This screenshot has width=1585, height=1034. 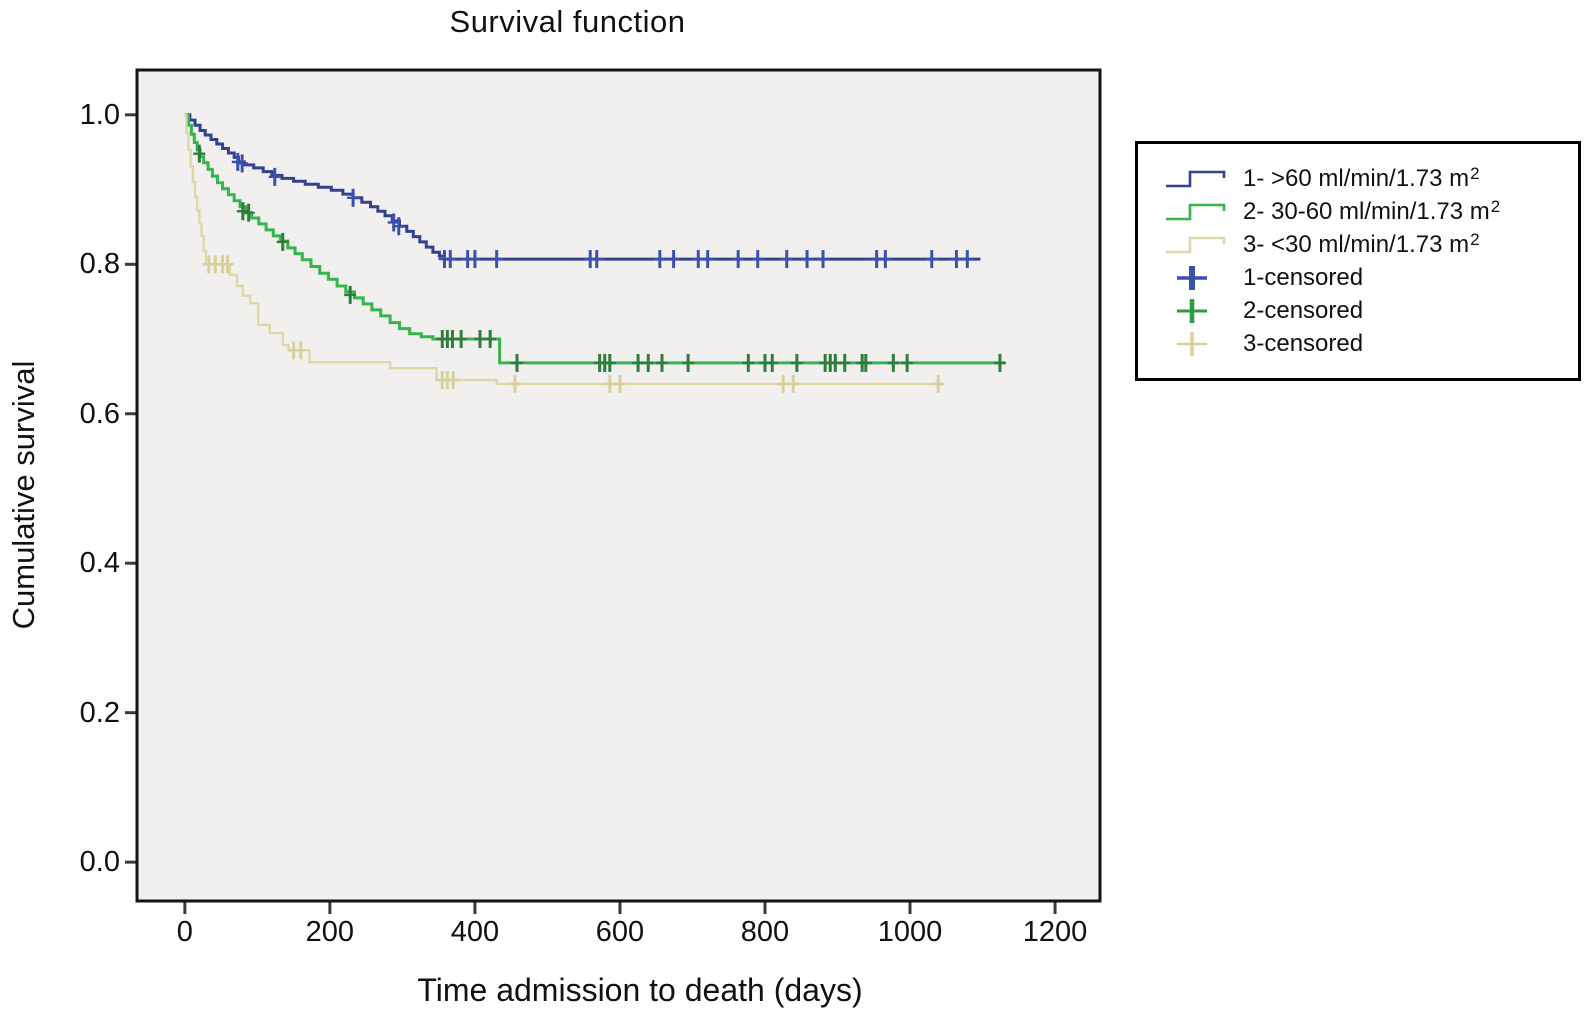 I want to click on legend-item-label: 1-censored, so click(x=1303, y=277).